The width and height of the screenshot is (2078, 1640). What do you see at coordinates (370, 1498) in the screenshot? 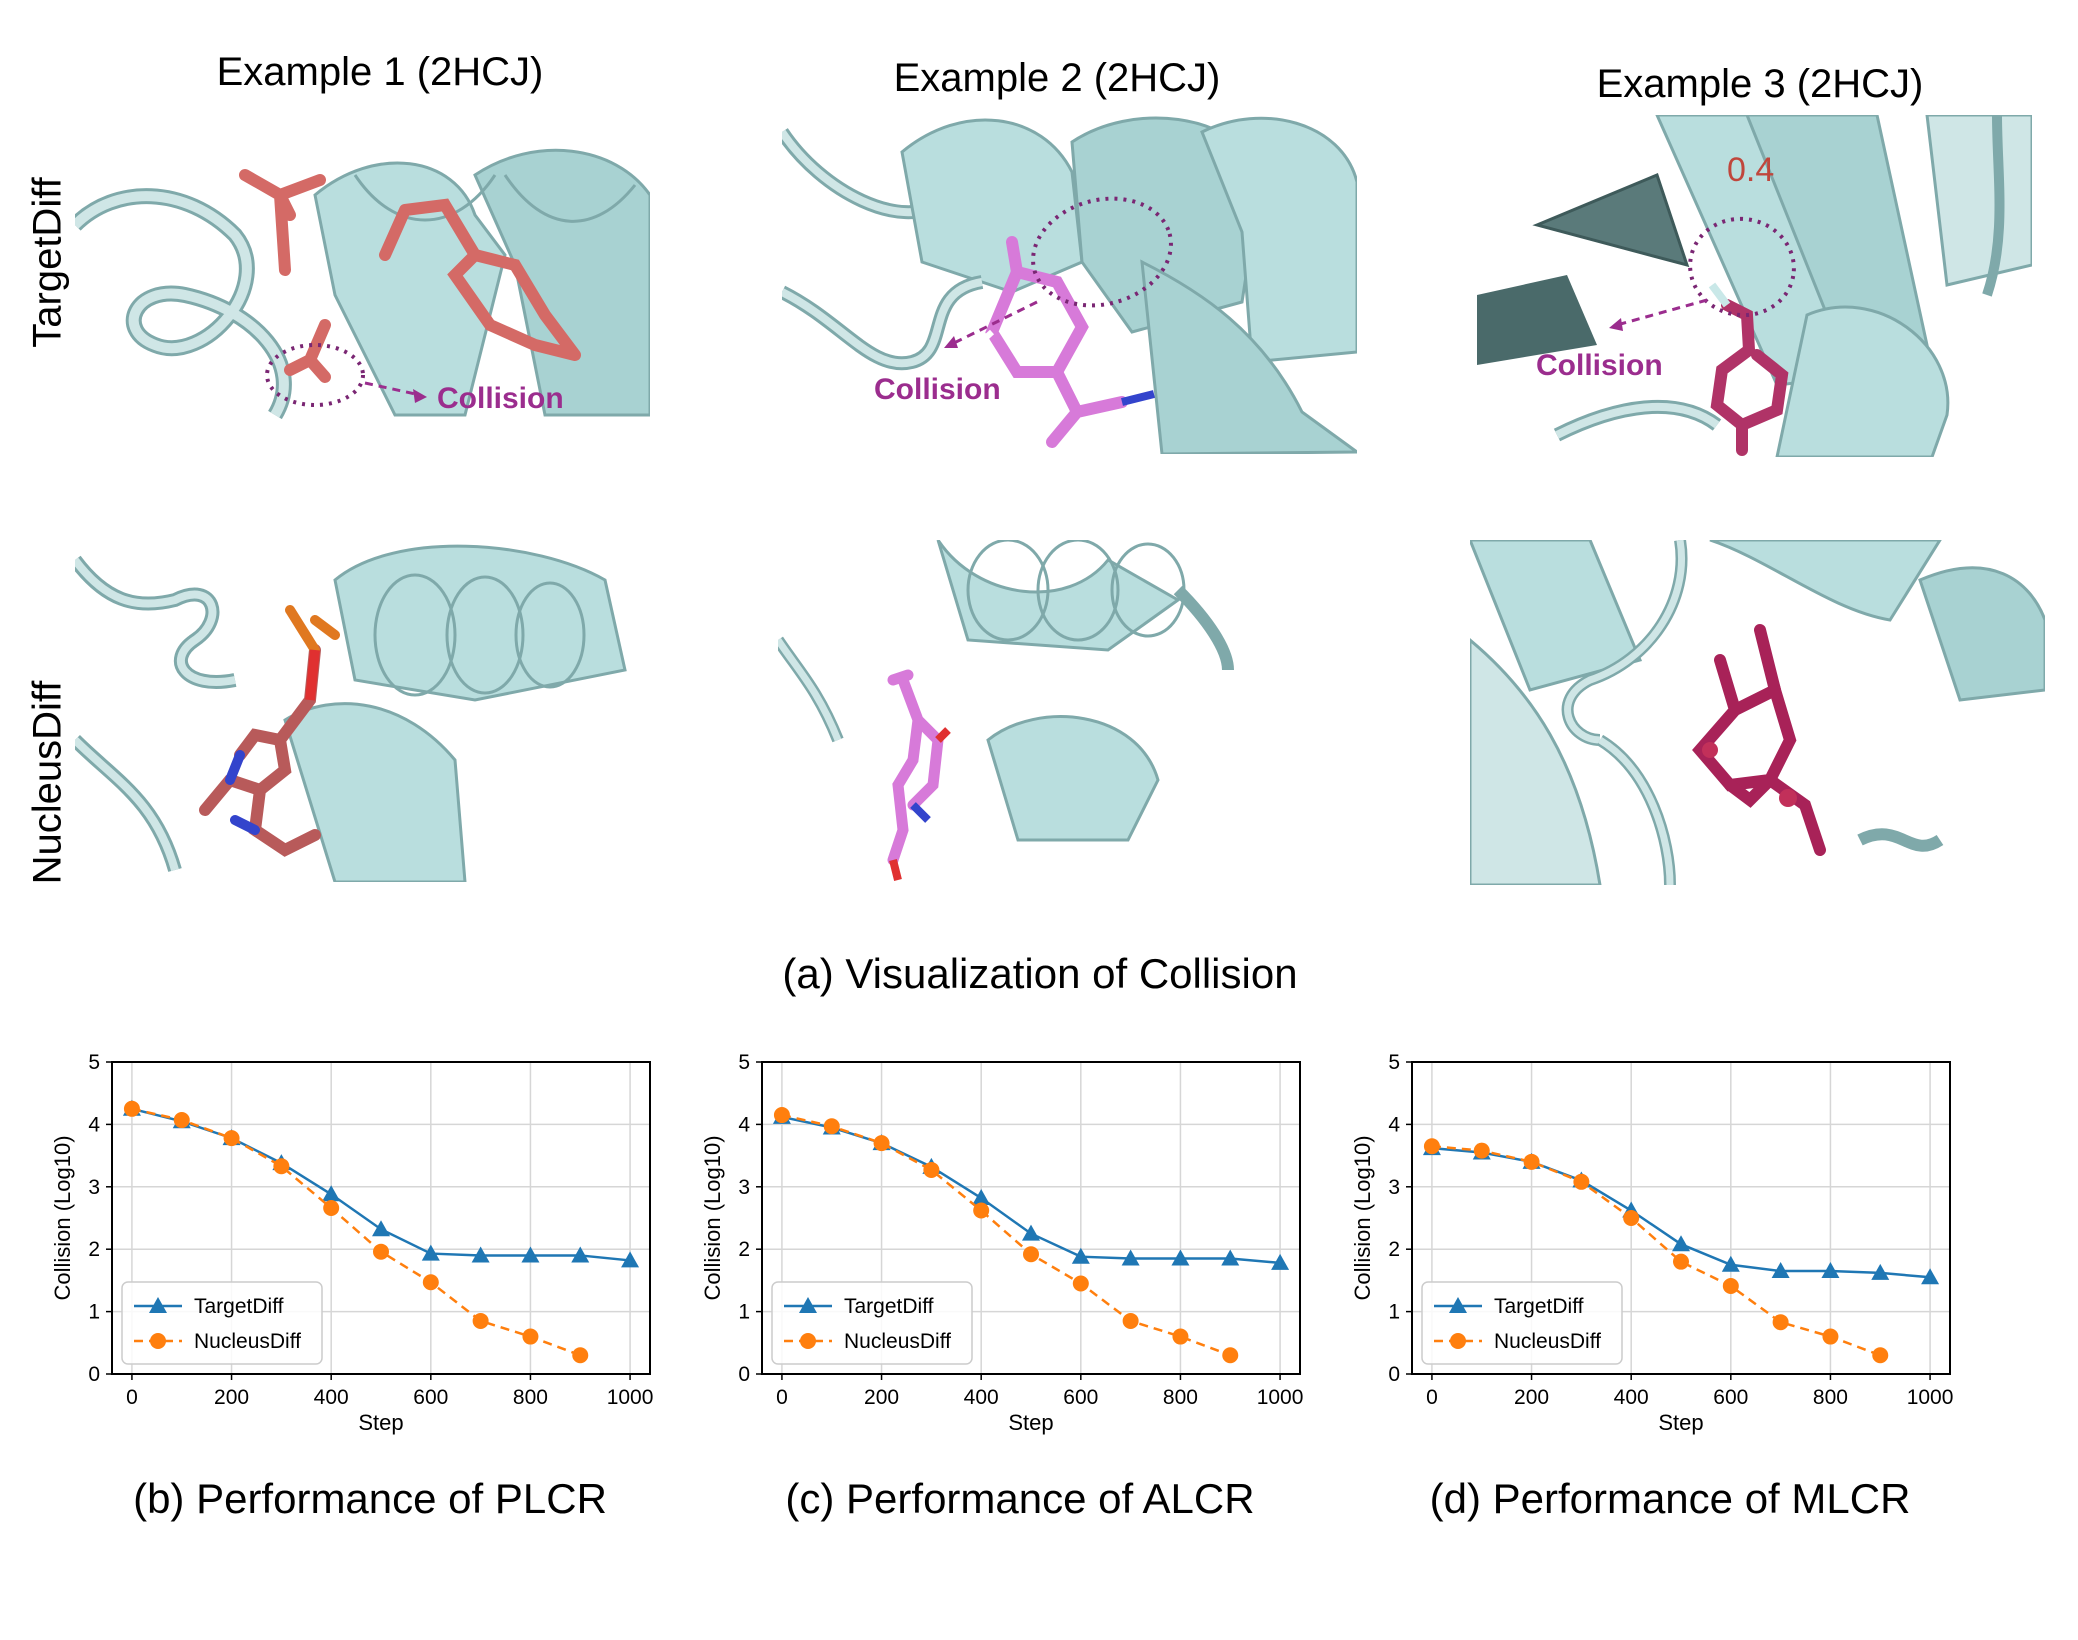
I see `caption-b: (b) Performance of PLCR` at bounding box center [370, 1498].